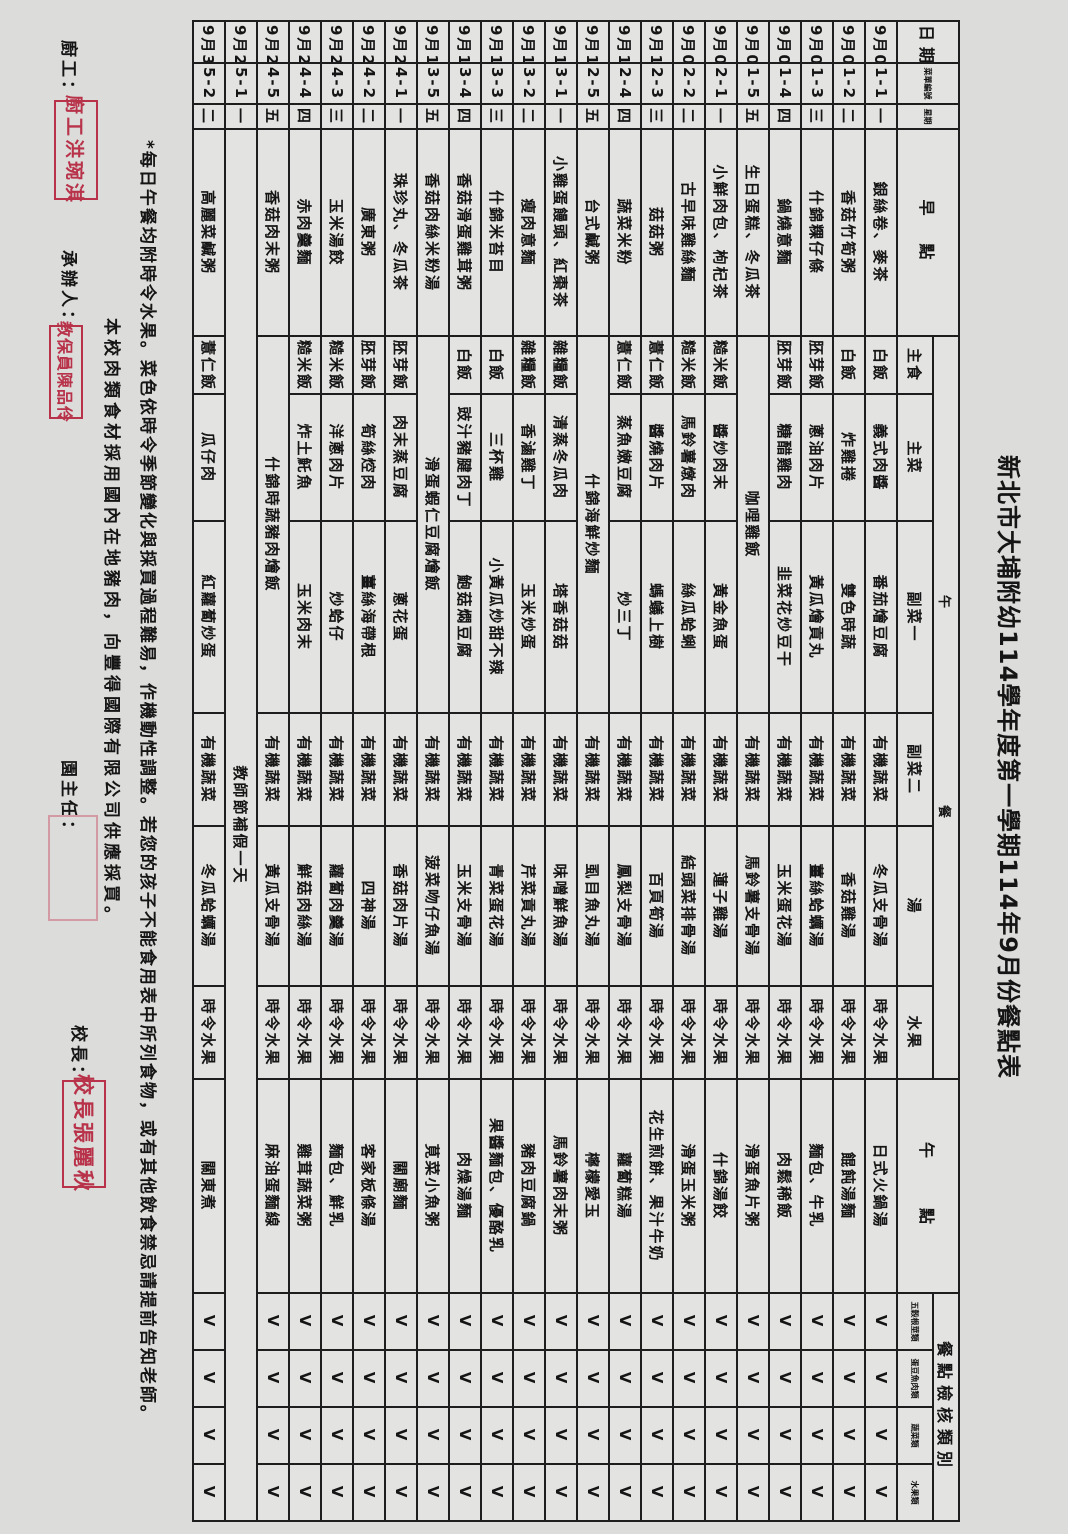  What do you see at coordinates (209, 232) in the screenshot?
I see `breakfast-cell: 高麗菜鹹粥` at bounding box center [209, 232].